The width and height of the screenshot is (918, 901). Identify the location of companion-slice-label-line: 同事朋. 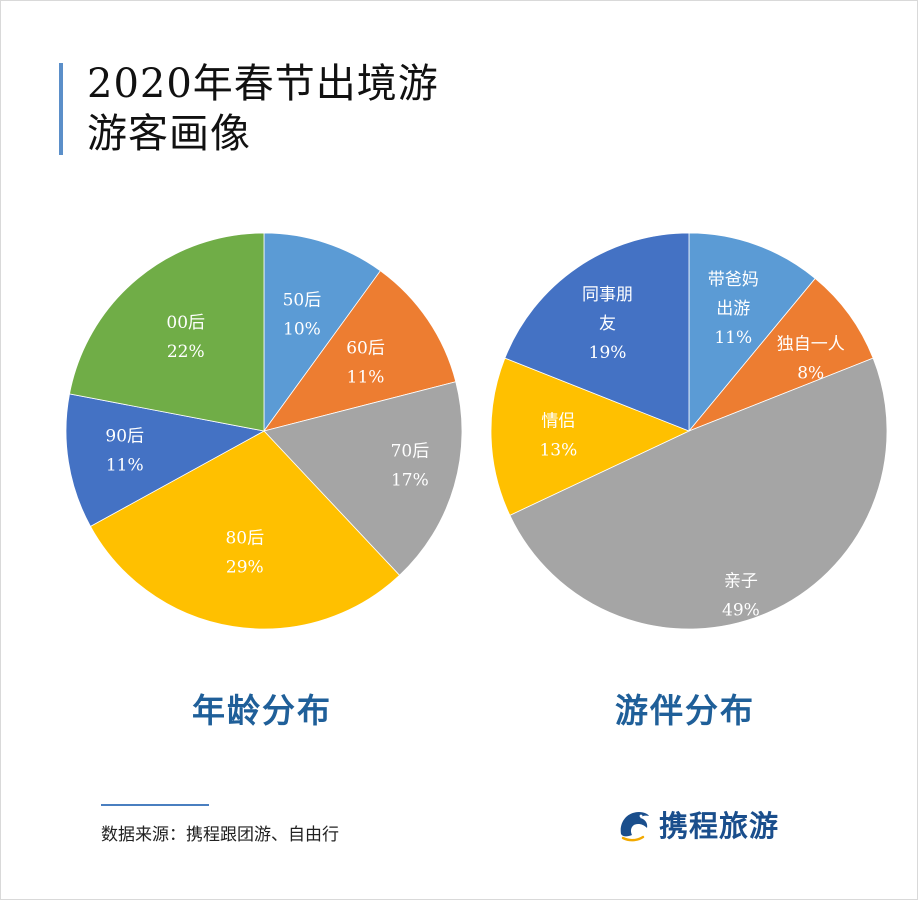
(607, 295).